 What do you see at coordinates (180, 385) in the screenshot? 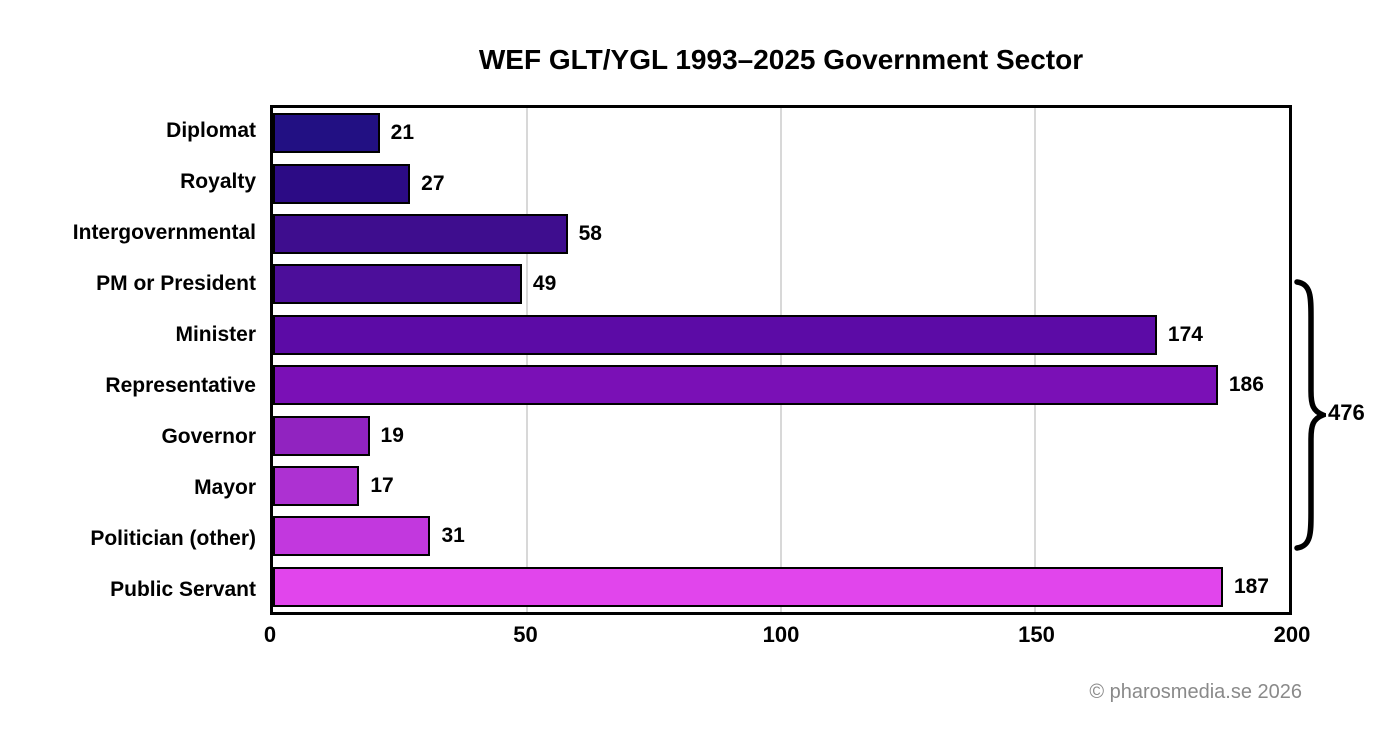
I see `category-label: Representative` at bounding box center [180, 385].